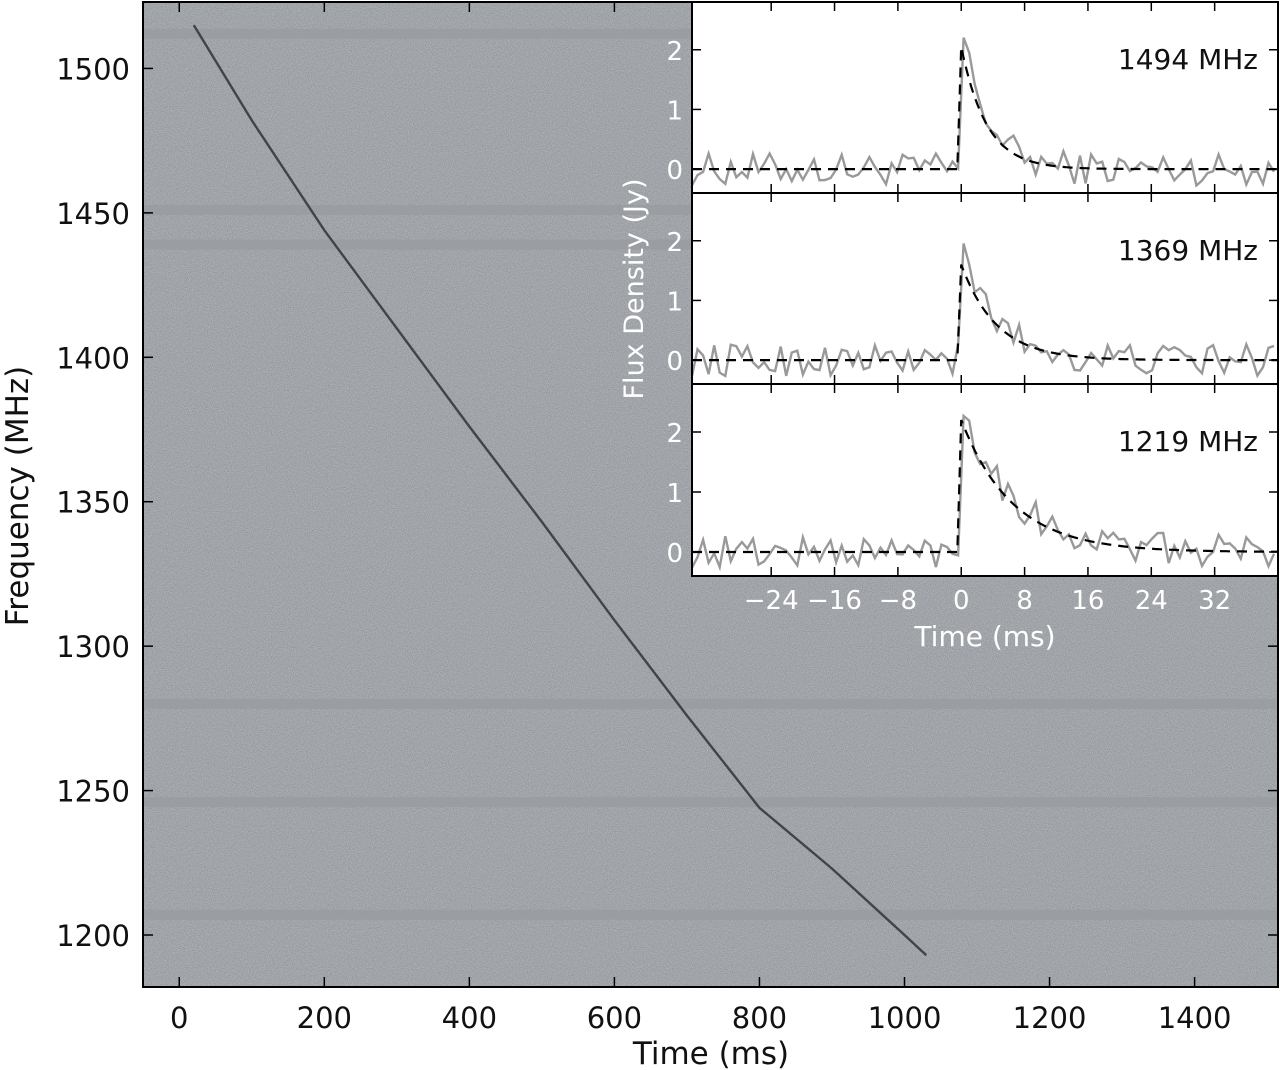  Describe the element at coordinates (1195, 1018) in the screenshot. I see `main-x-tick-label: 1400` at that location.